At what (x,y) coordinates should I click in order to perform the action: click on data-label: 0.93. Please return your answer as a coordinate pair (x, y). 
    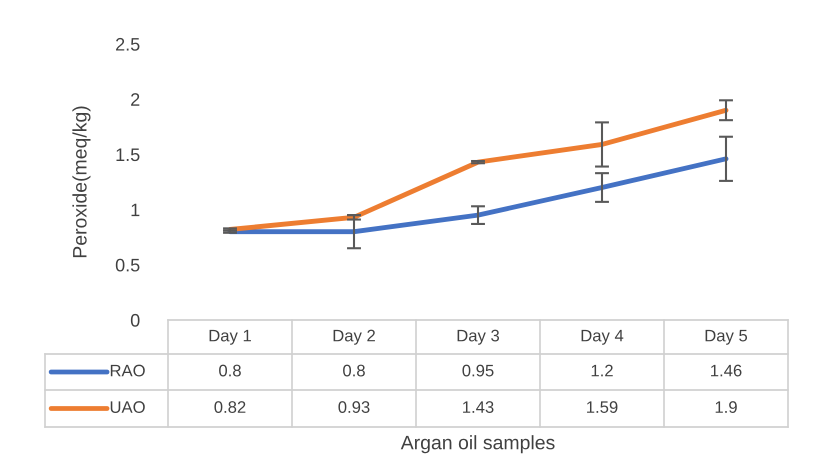
    Looking at the image, I should click on (354, 407).